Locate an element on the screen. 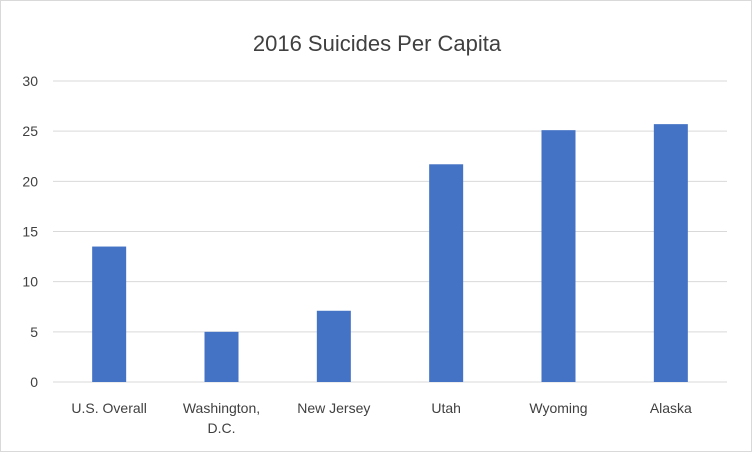 This screenshot has height=452, width=752. x-tick-label: New Jersey is located at coordinates (333, 408).